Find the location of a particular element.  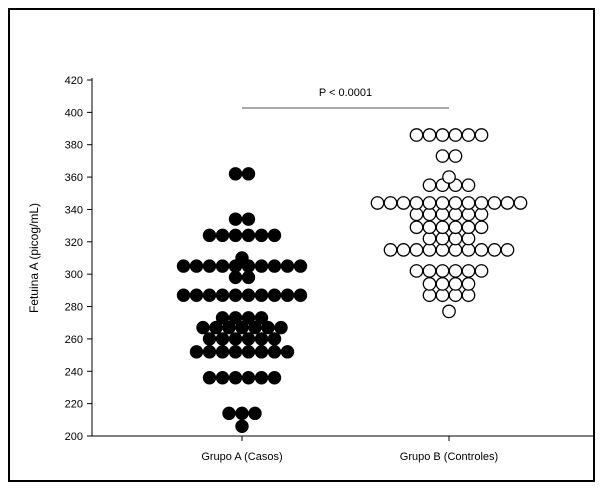

p-value-label: P < 0.0001 is located at coordinates (345, 93).